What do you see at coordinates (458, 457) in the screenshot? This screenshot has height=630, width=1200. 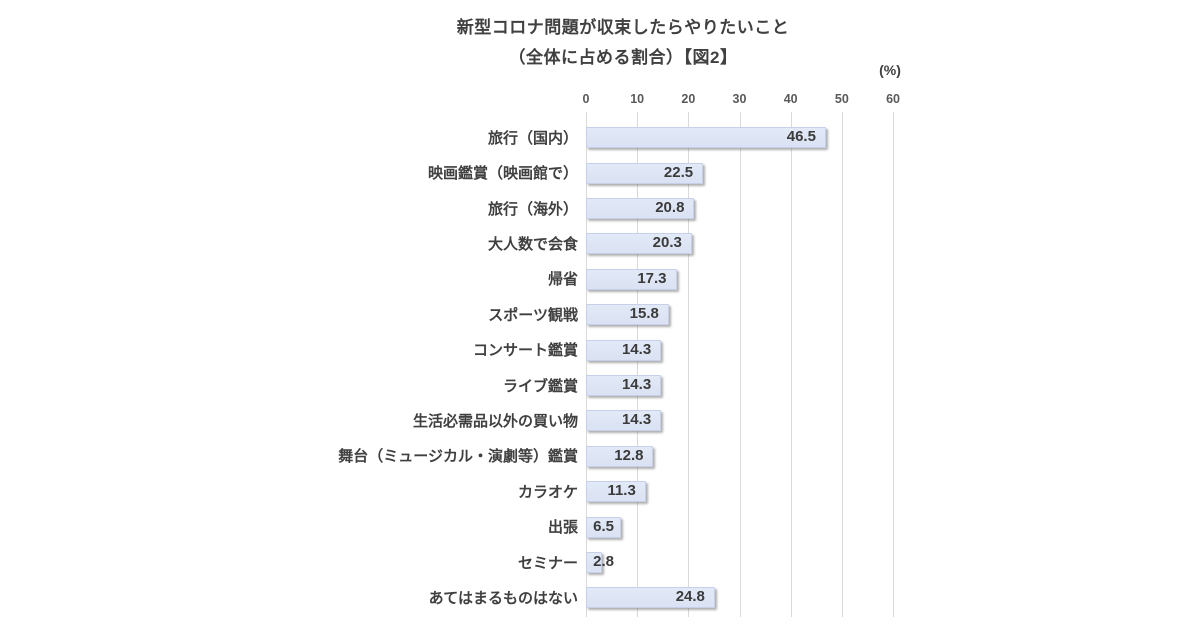 I see `category-label: 舞台（ミュージカル・演劇等）鑑賞` at bounding box center [458, 457].